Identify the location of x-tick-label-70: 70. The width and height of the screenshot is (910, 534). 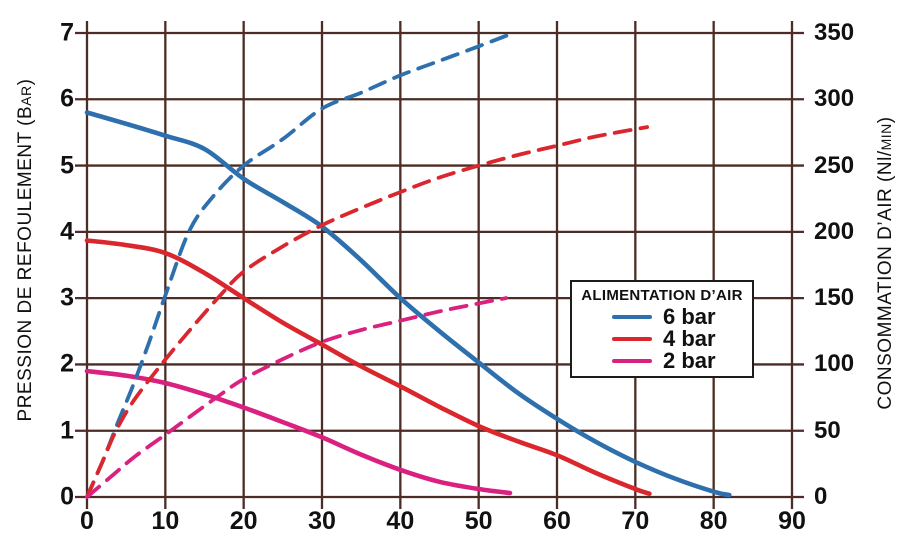
(635, 520).